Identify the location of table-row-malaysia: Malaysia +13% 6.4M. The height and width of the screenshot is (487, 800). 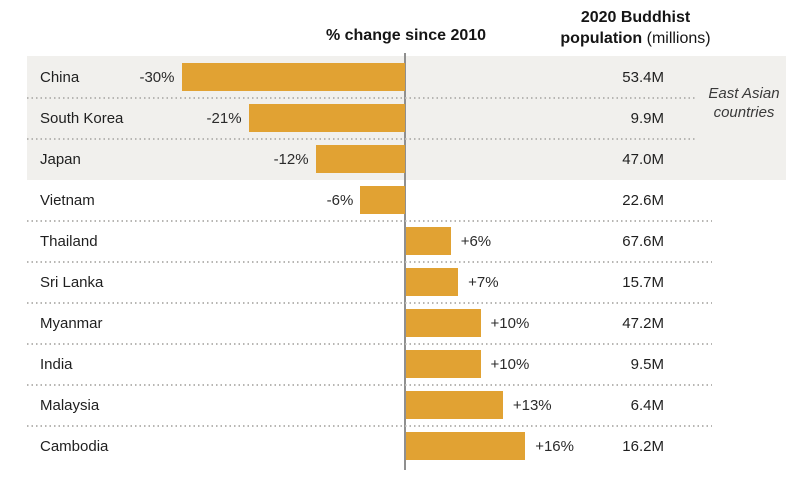
(400, 405).